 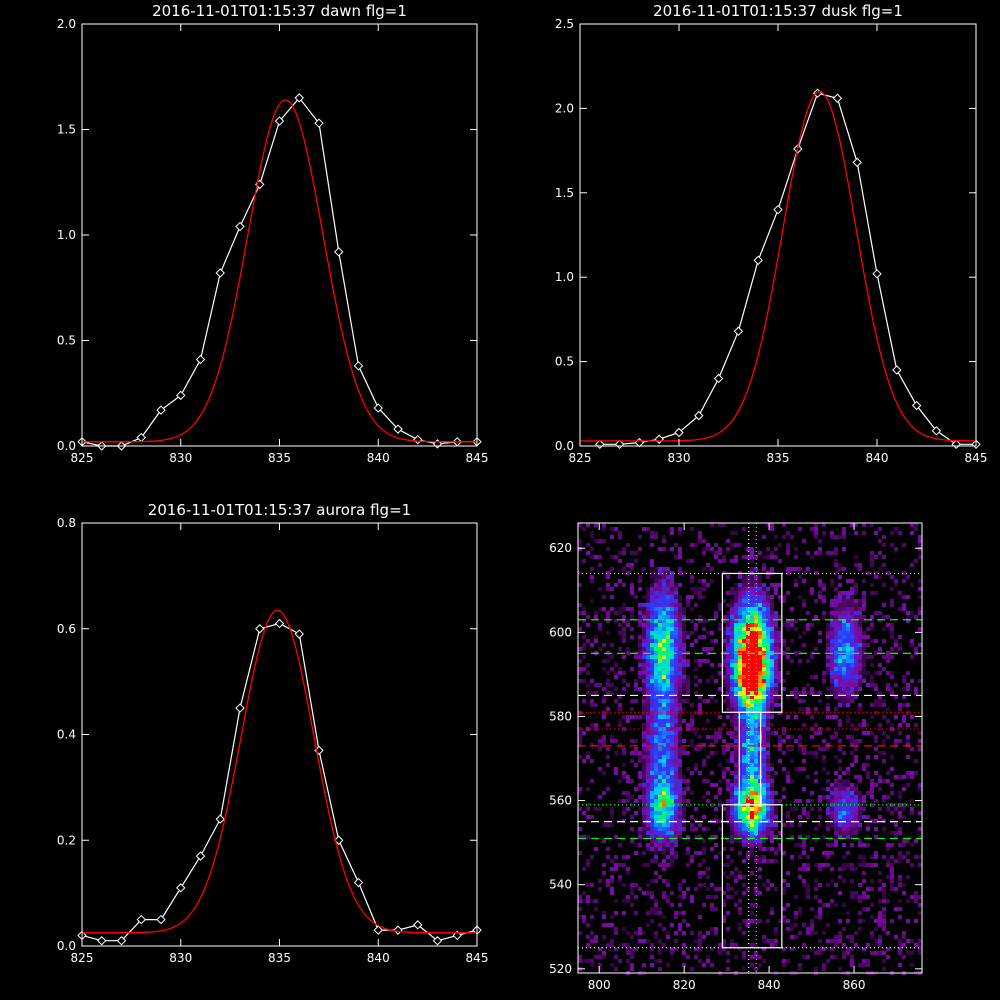 I want to click on fit-curve, so click(x=279, y=271).